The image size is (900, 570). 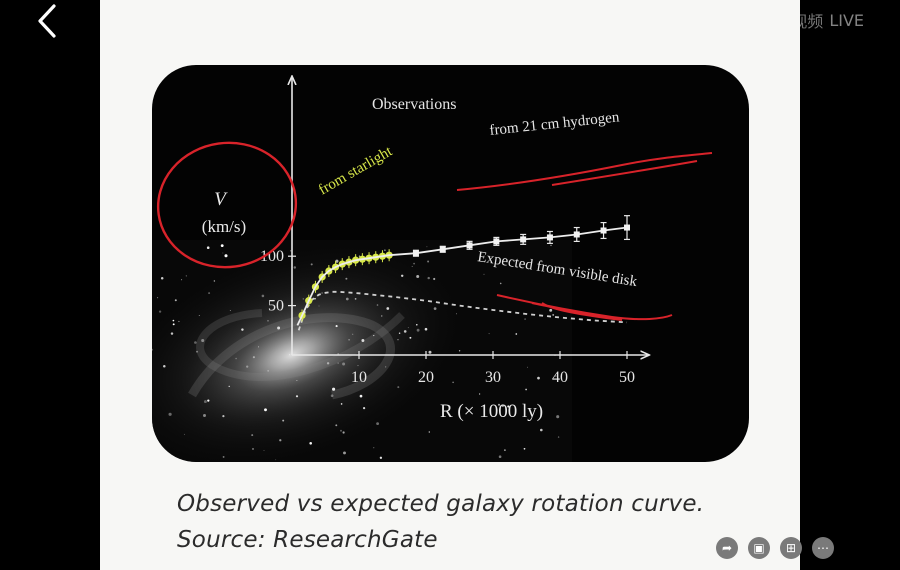 What do you see at coordinates (50, 22) in the screenshot?
I see `back-arrow-icon` at bounding box center [50, 22].